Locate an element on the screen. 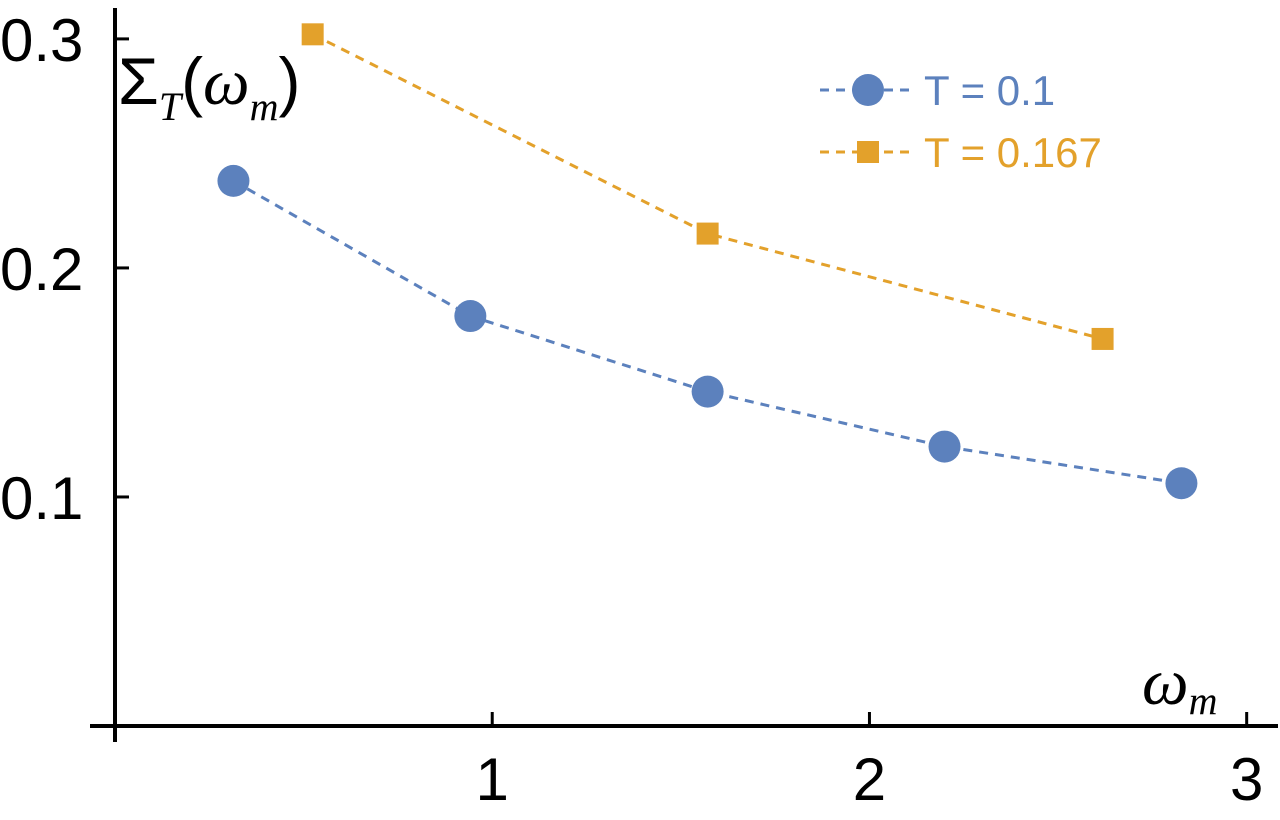  x-tick-label: 1 is located at coordinates (492, 779).